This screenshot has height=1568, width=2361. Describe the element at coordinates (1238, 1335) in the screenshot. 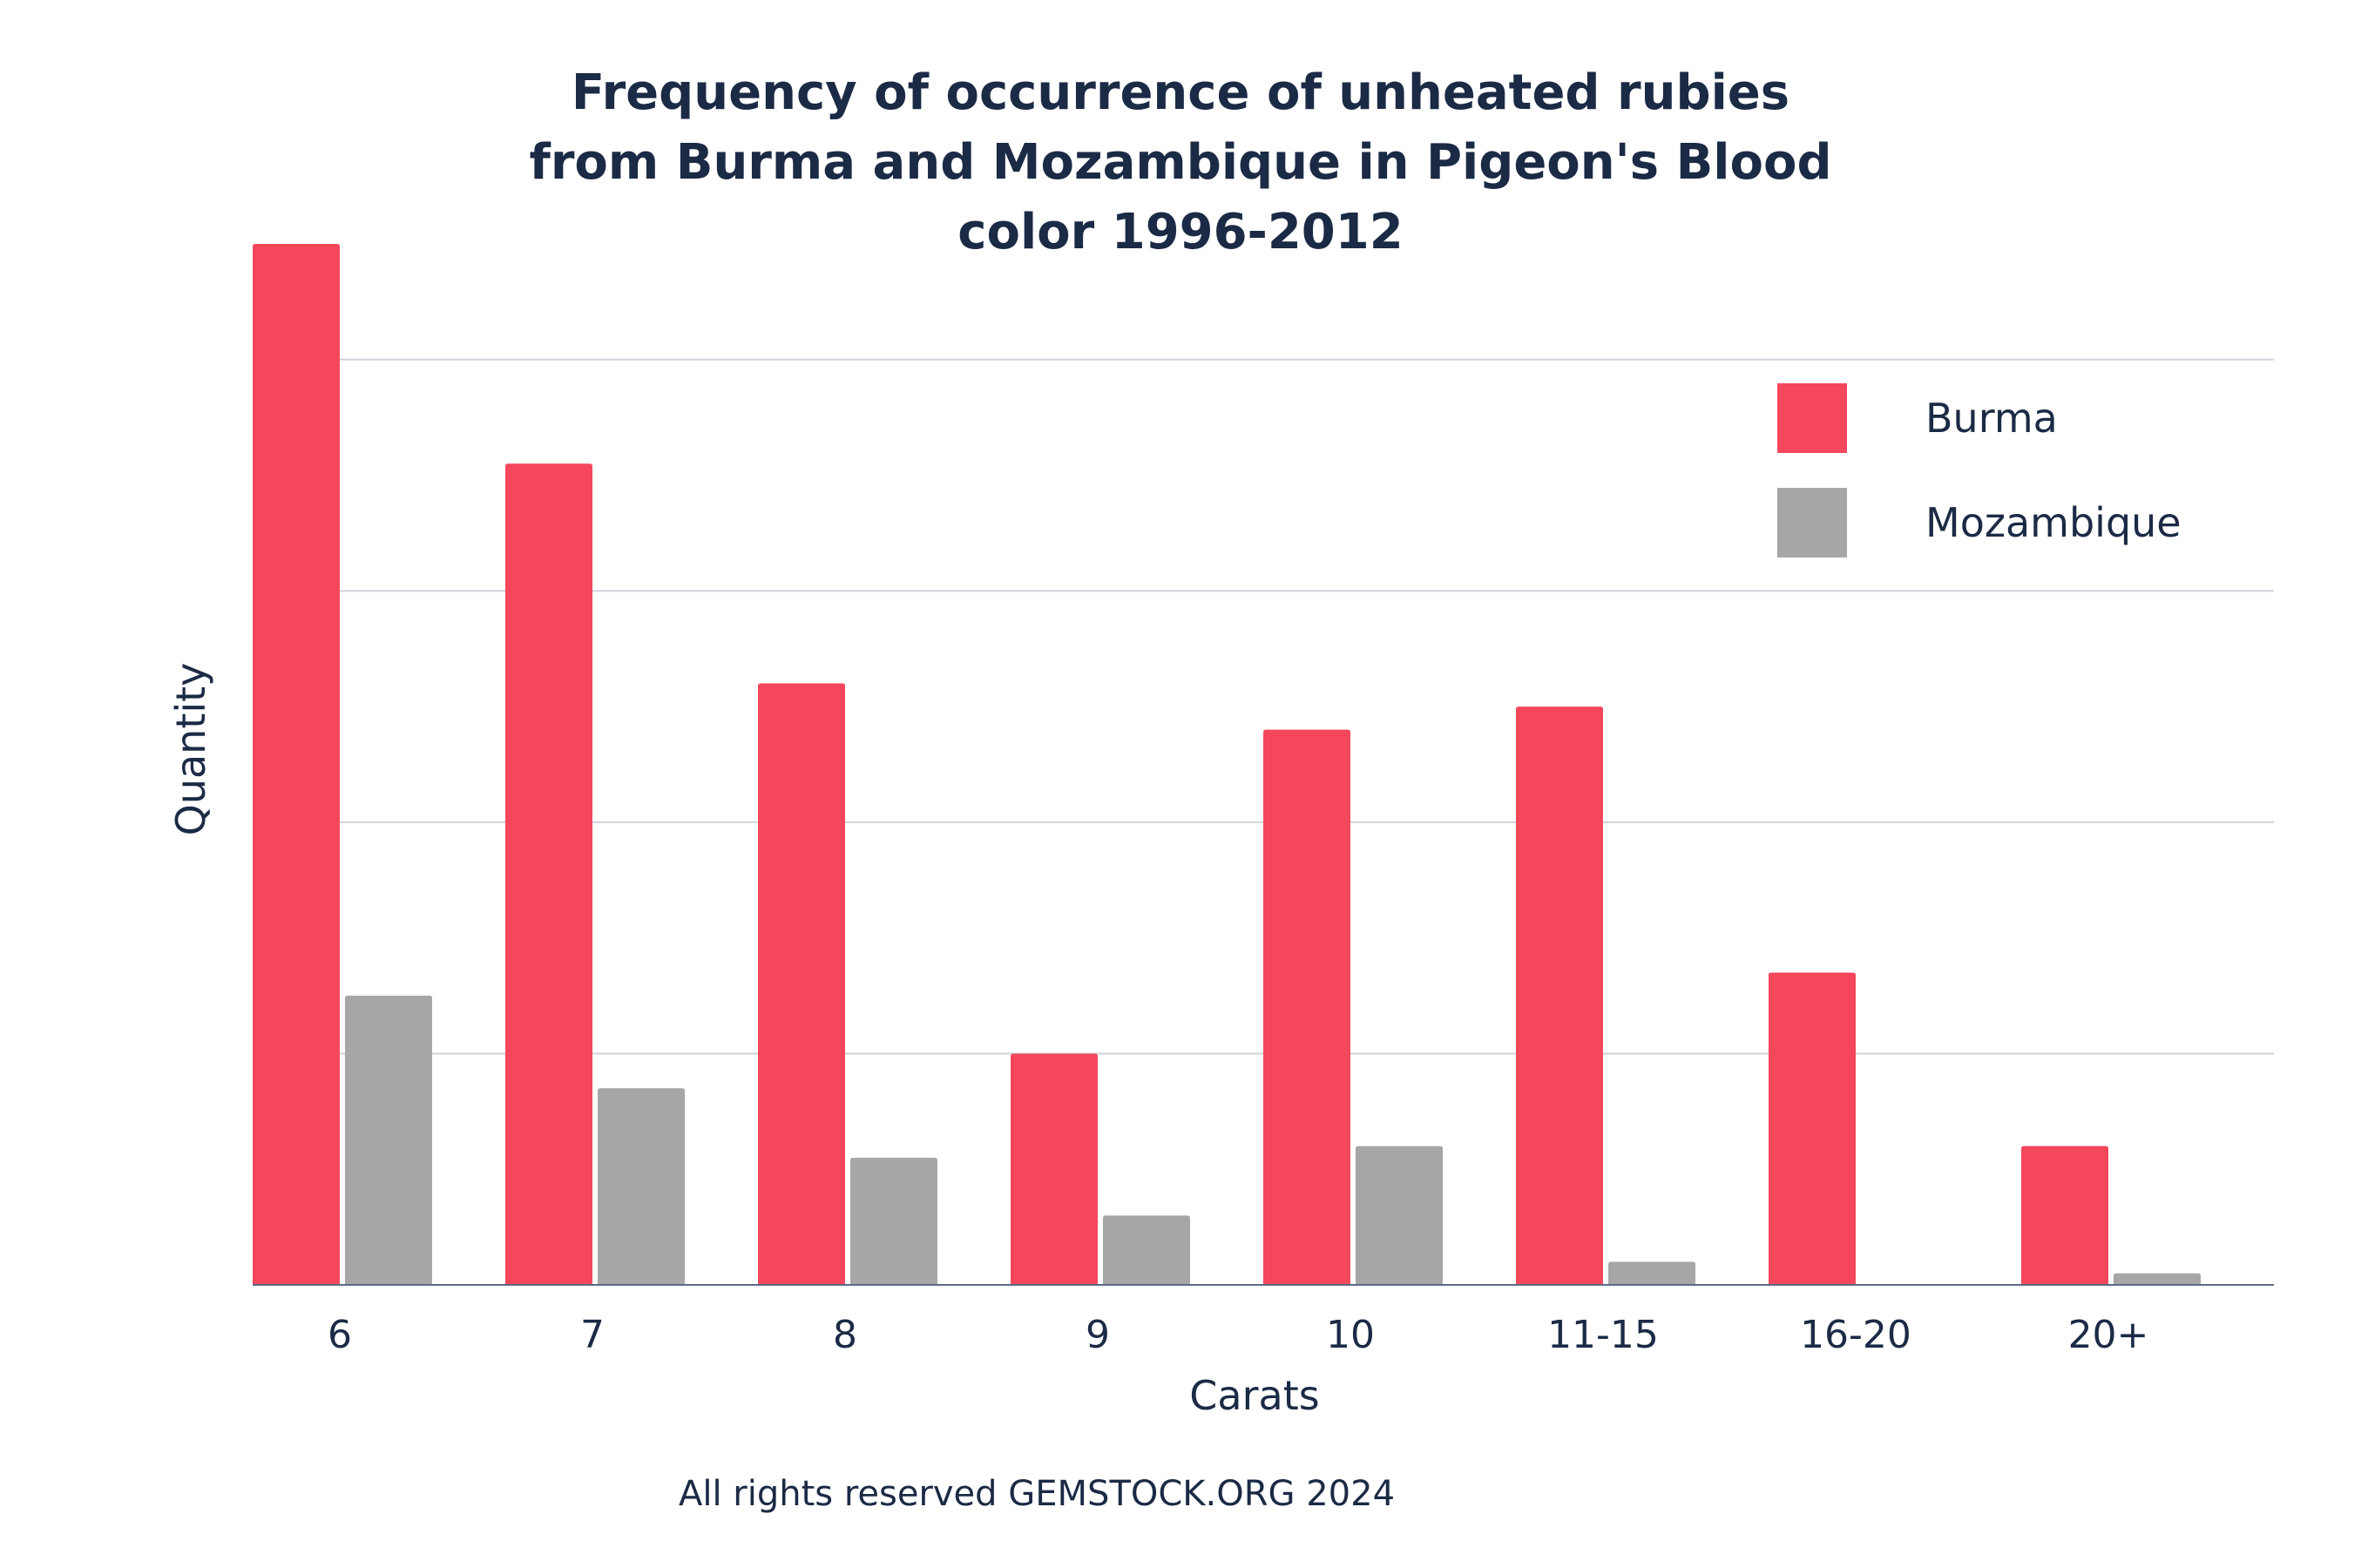

I see `x-tick-labels: 6 7 8 9 10 11-15 16-20 20+` at that location.